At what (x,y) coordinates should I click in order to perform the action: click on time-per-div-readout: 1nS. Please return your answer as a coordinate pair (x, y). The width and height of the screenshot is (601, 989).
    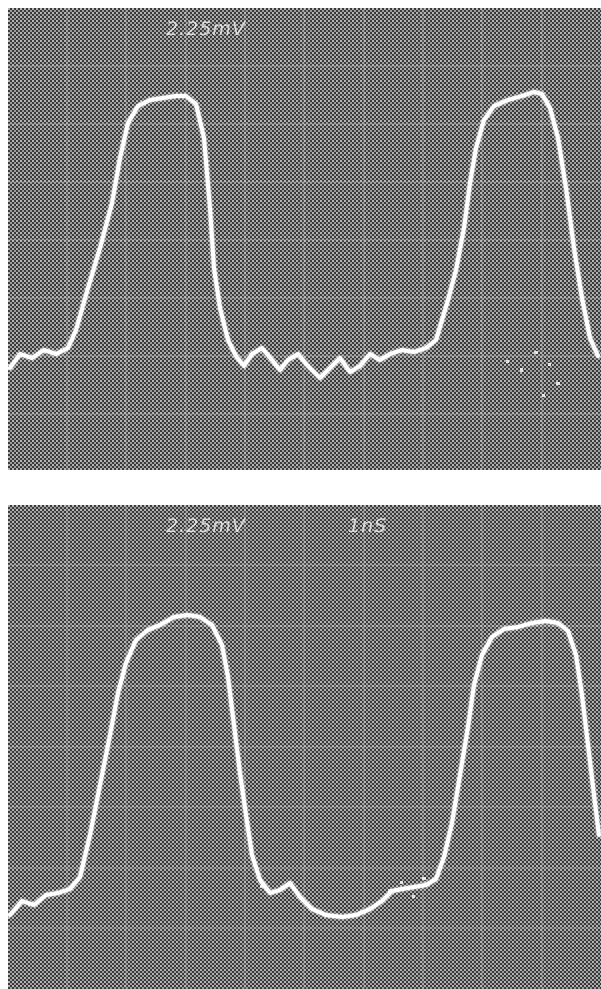
    Looking at the image, I should click on (368, 526).